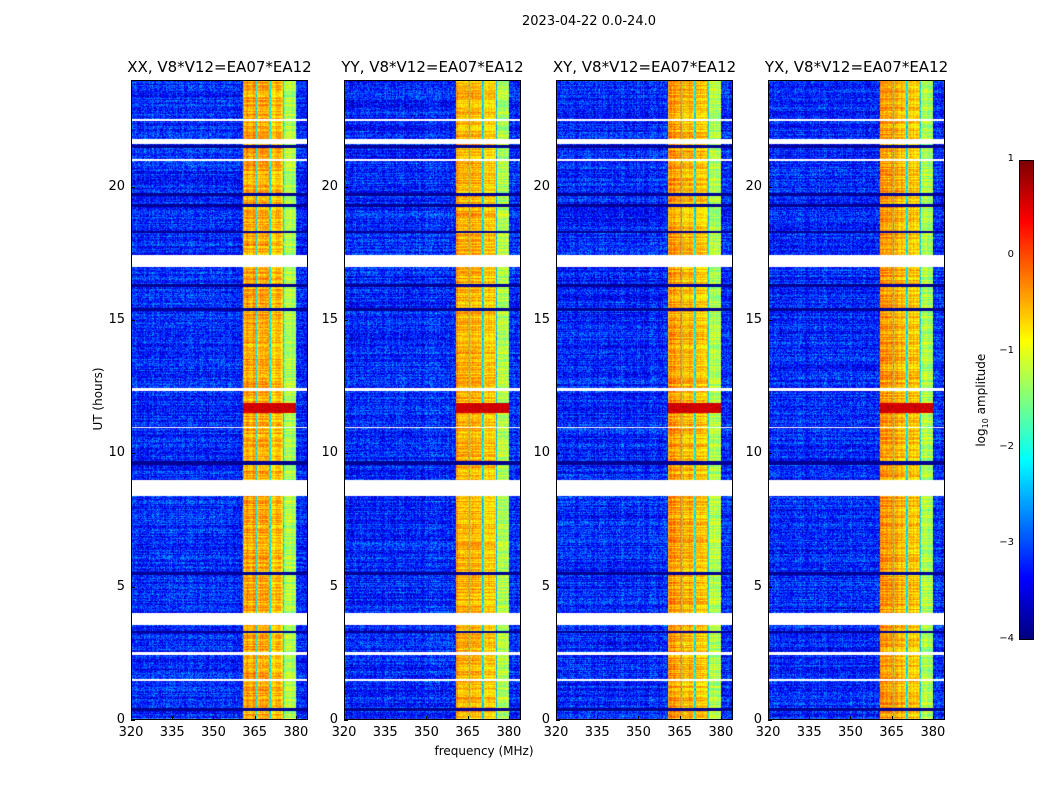 Image resolution: width=1050 pixels, height=800 pixels. What do you see at coordinates (1010, 158) in the screenshot?
I see `colorbar-tick-label: 1` at bounding box center [1010, 158].